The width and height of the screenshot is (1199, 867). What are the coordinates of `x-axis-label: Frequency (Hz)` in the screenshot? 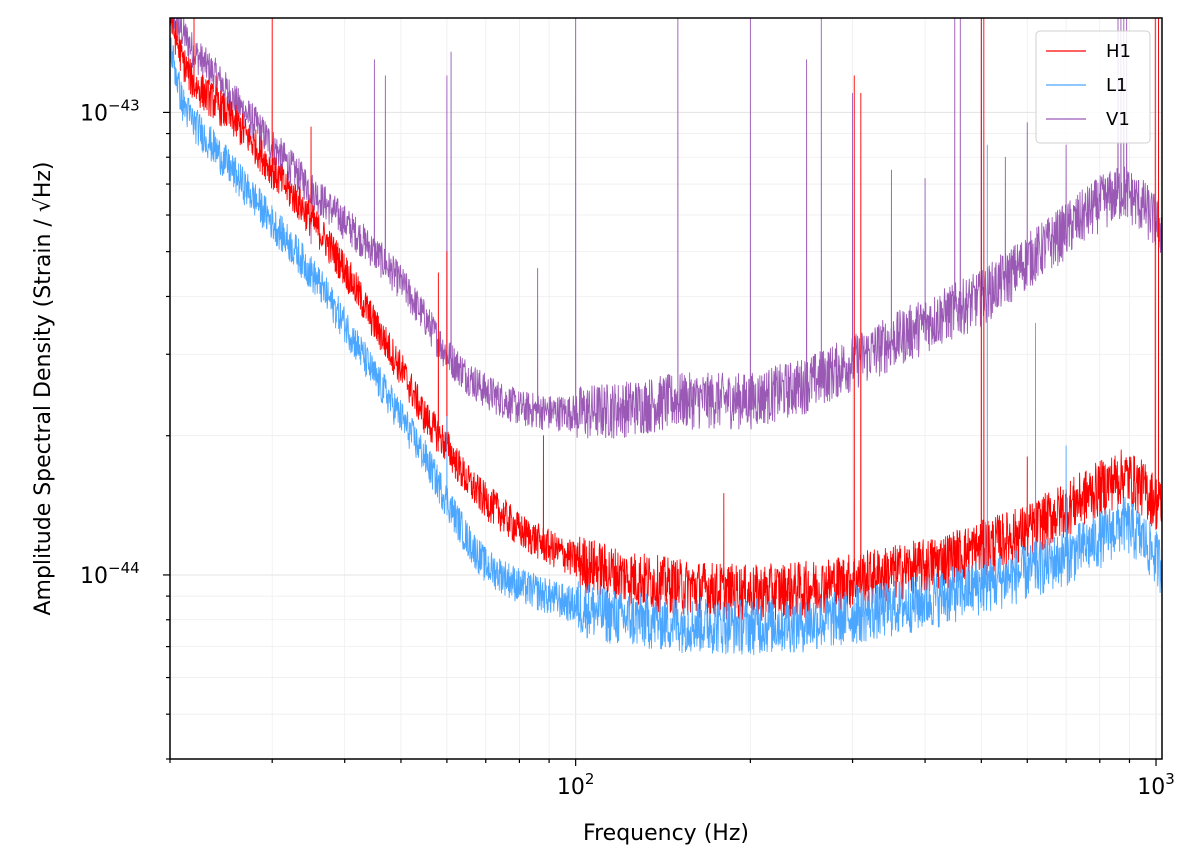 It's located at (666, 833).